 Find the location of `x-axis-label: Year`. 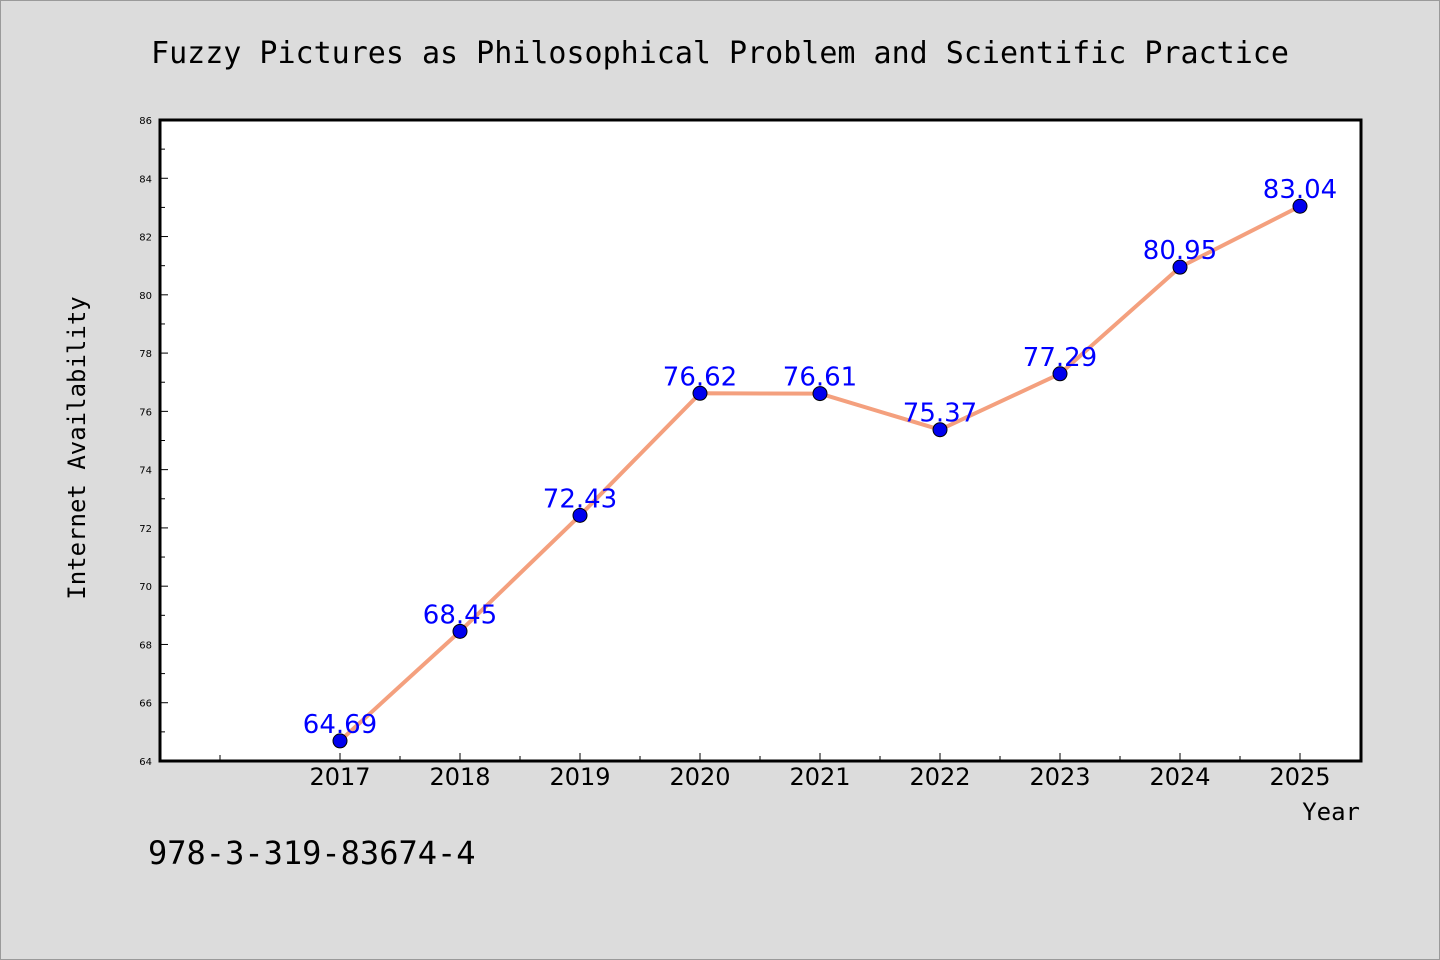

x-axis-label: Year is located at coordinates (1331, 812).